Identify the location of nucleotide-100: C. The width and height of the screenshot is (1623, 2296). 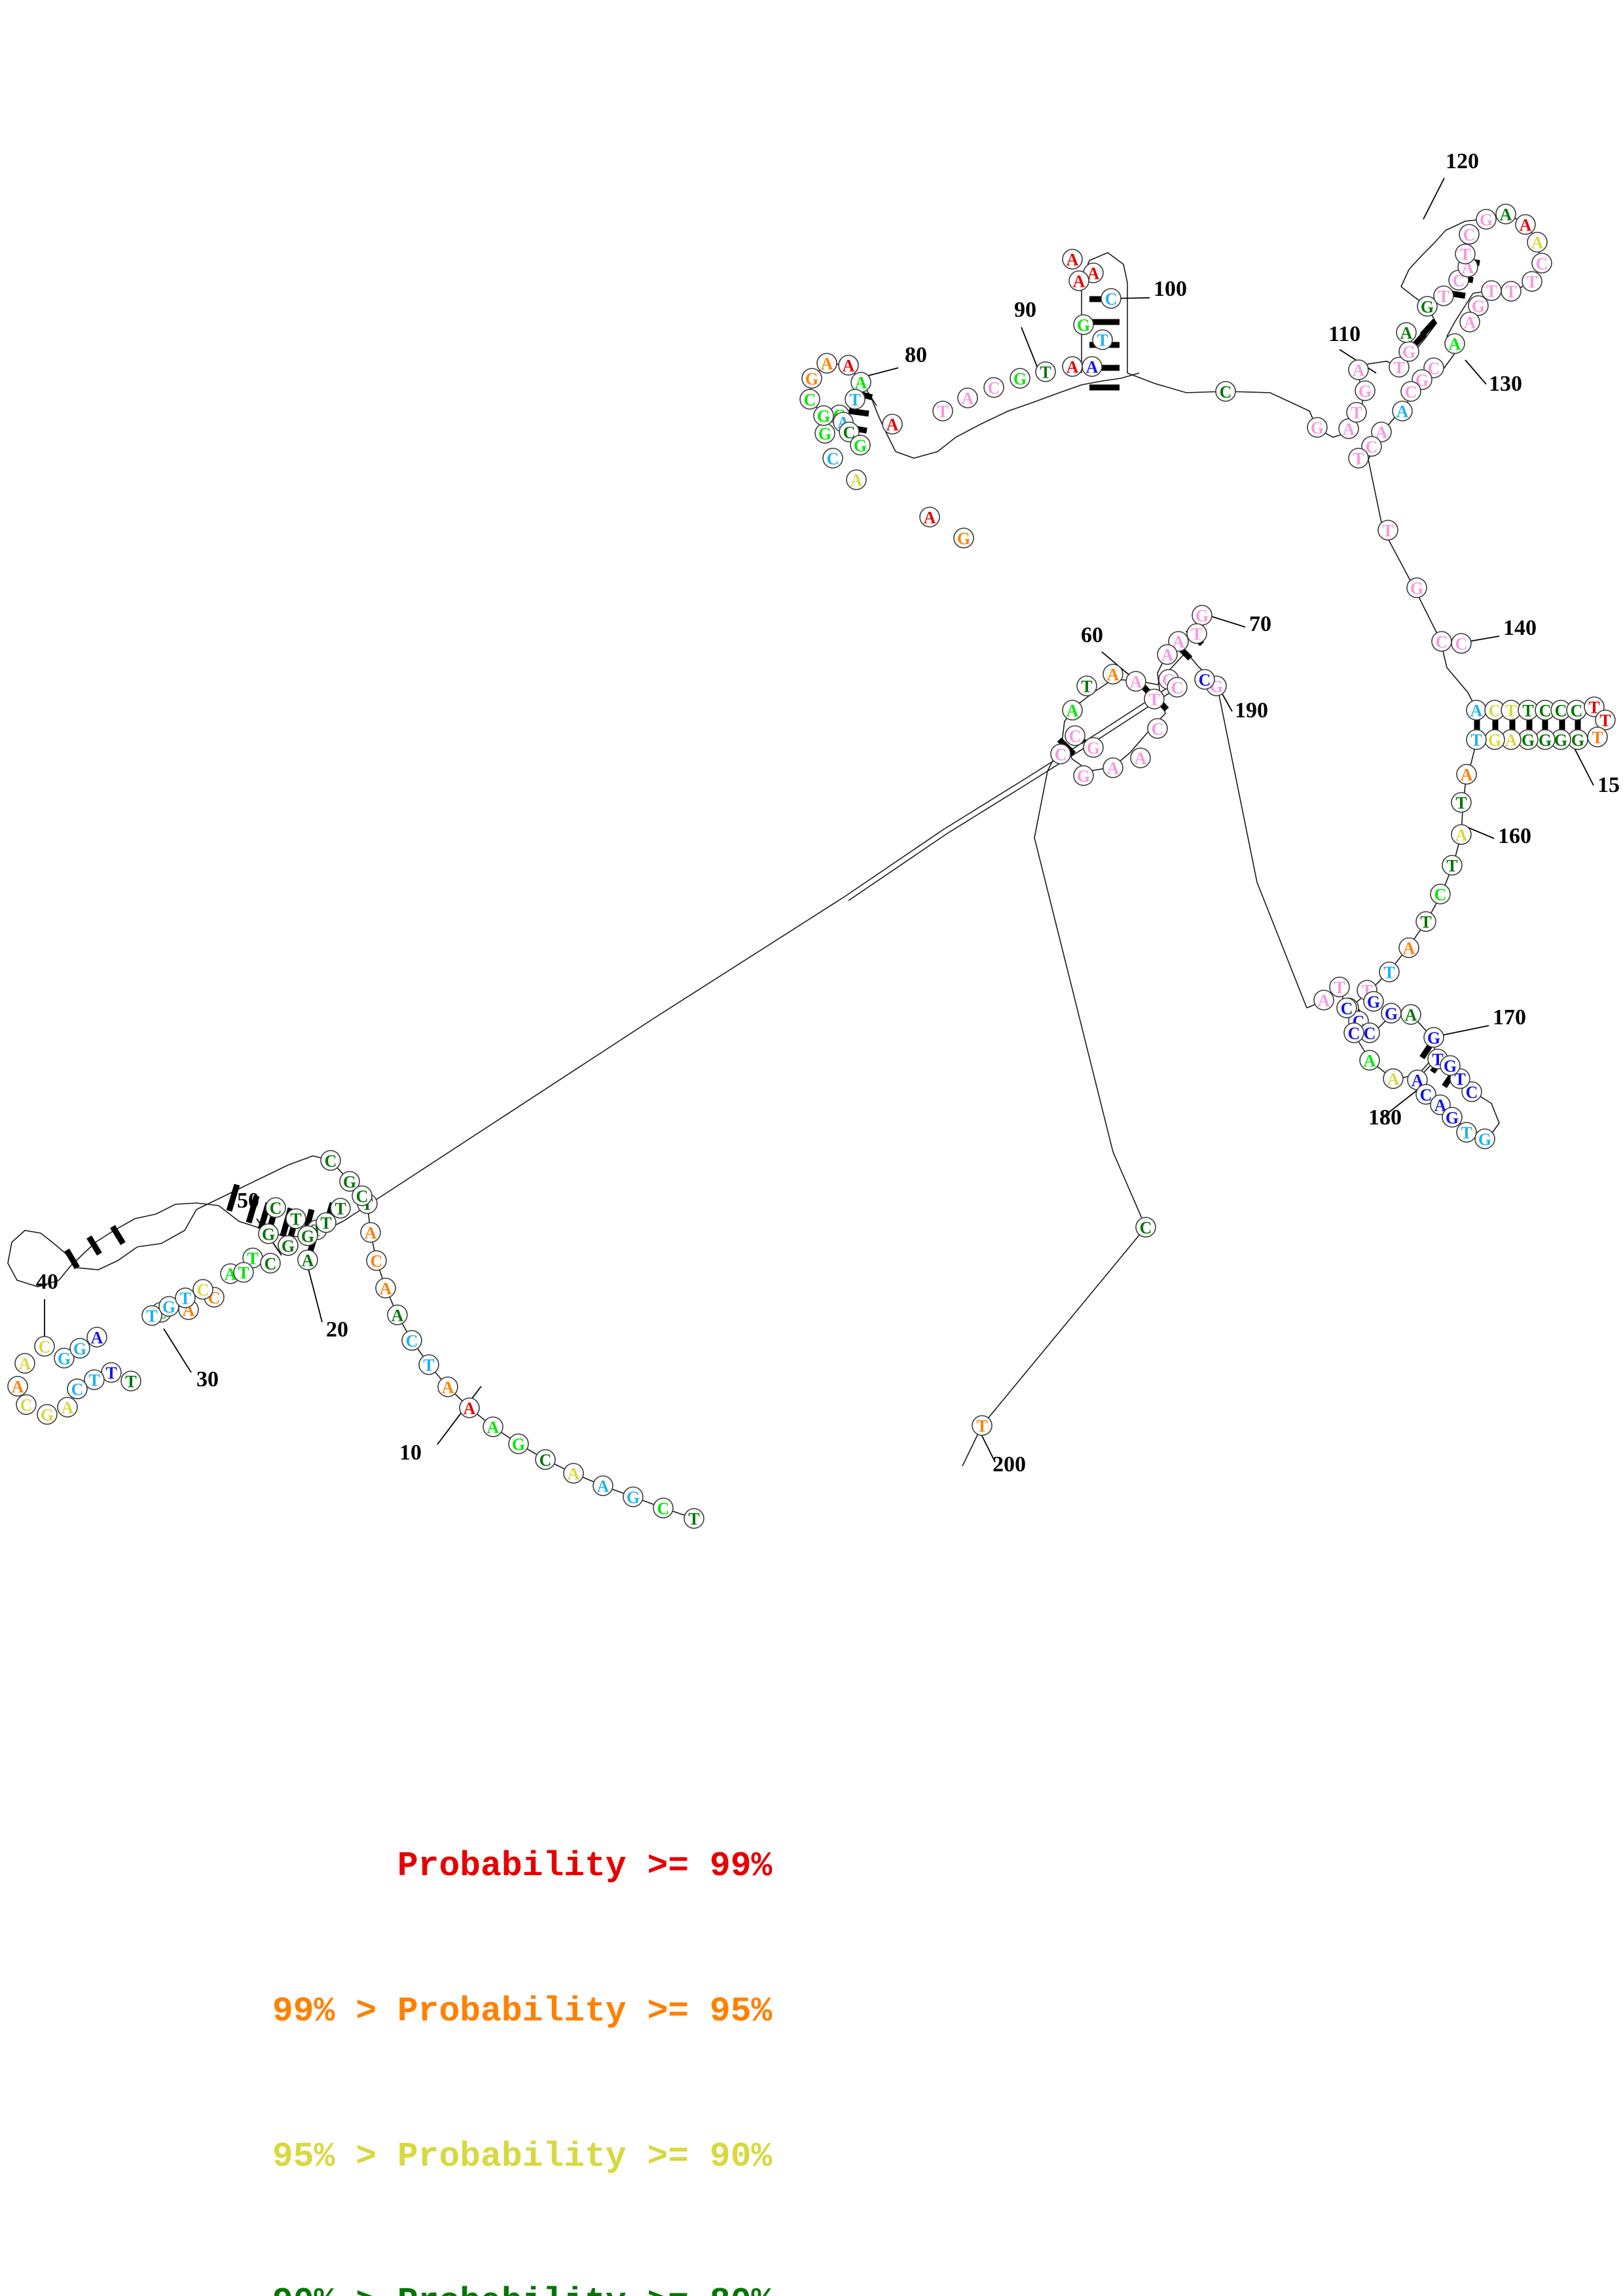
(1111, 298).